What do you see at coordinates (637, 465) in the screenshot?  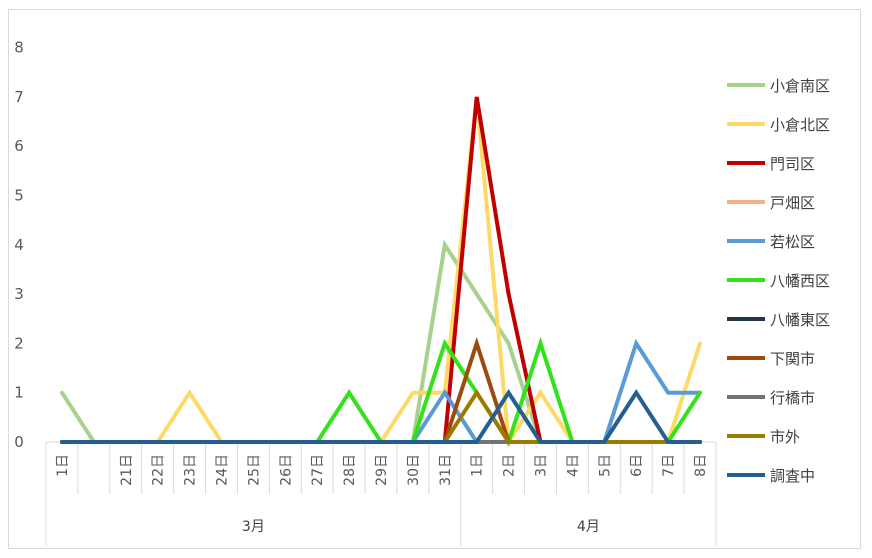 I see `x-tick-label: 6日` at bounding box center [637, 465].